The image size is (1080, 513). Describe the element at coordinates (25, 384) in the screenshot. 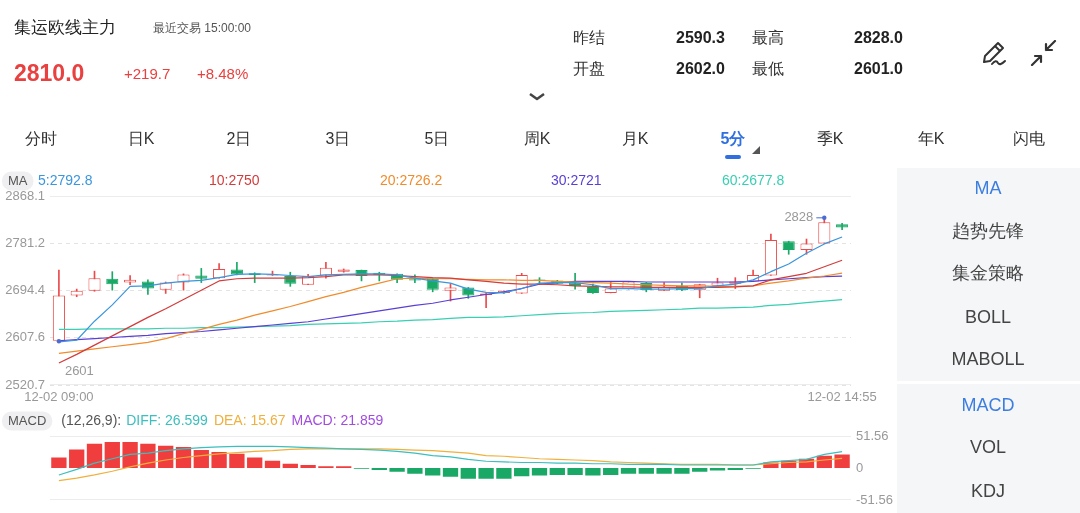

I see `y-tick-label: 2520.7` at that location.